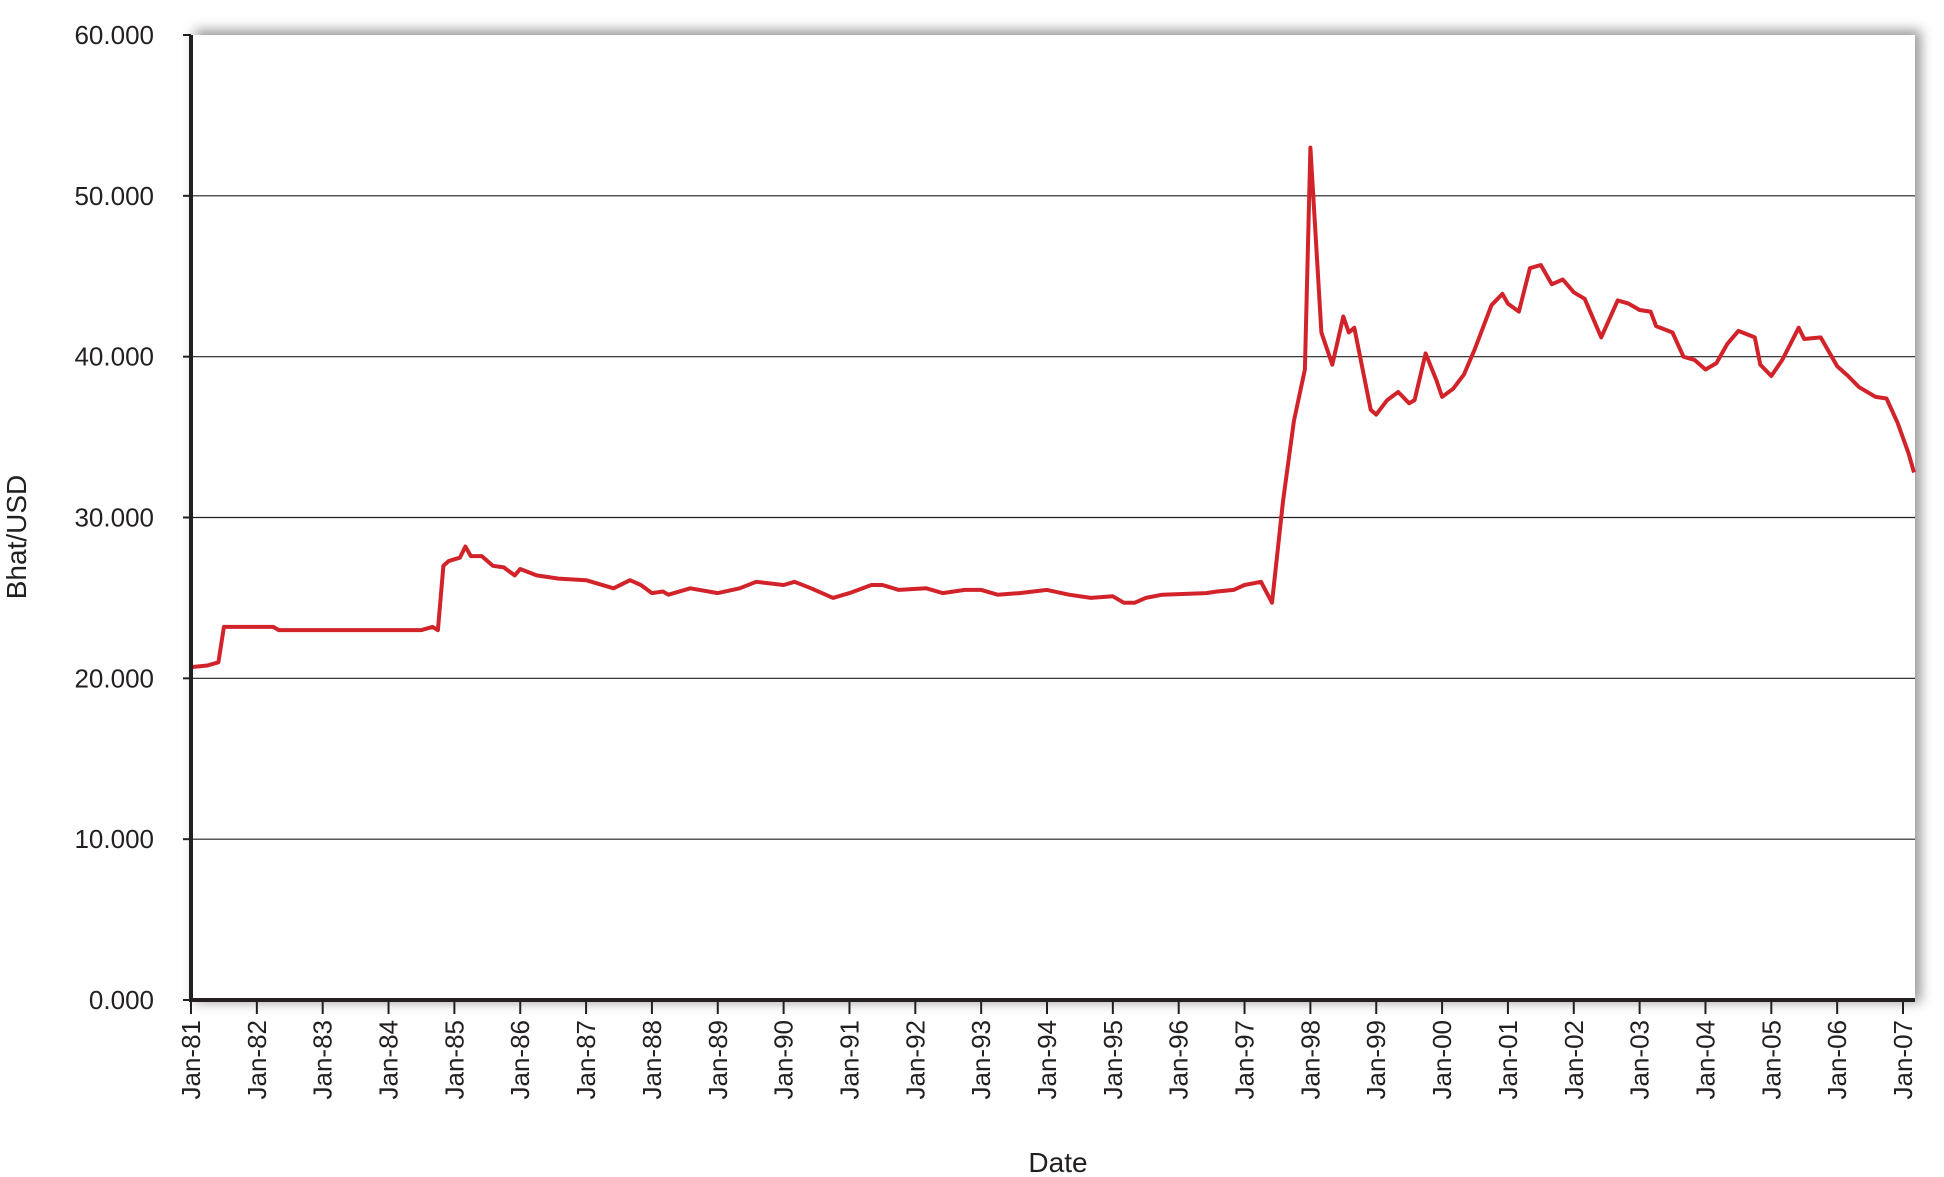  What do you see at coordinates (1903, 1060) in the screenshot?
I see `x-tick-label: Jan-07` at bounding box center [1903, 1060].